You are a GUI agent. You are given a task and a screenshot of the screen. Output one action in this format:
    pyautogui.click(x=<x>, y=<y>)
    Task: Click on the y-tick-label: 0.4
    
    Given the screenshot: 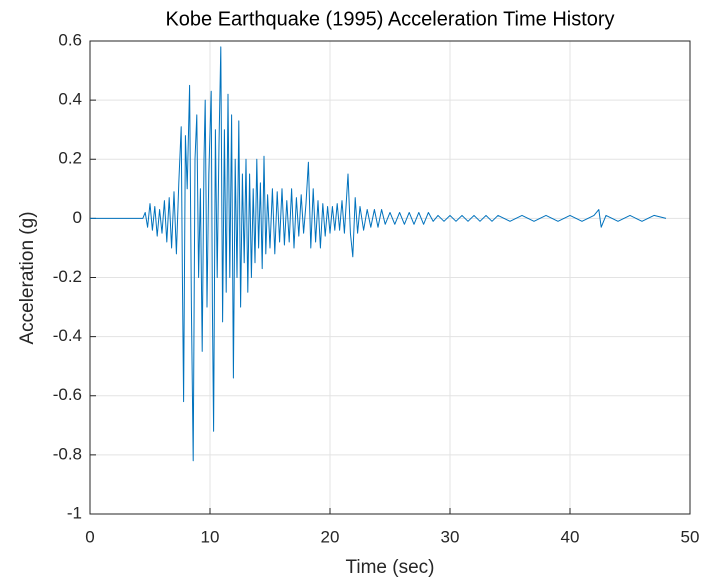 What is the action you would take?
    pyautogui.click(x=70, y=99)
    